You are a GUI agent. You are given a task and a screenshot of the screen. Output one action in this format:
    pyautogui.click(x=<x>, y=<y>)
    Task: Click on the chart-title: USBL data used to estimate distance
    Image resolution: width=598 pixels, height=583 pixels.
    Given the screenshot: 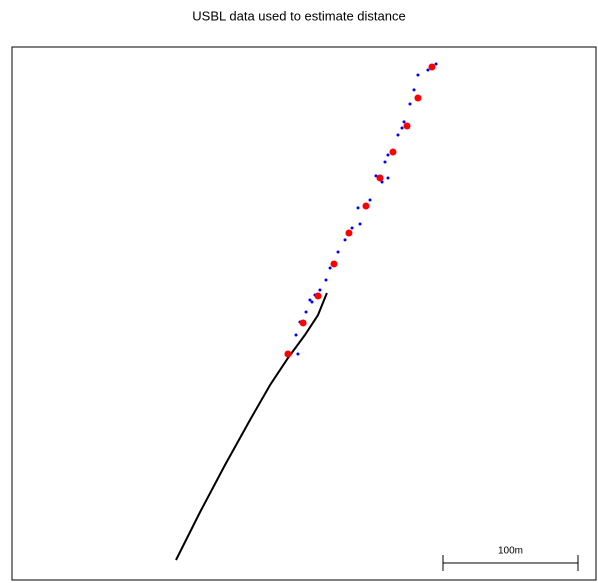 What is the action you would take?
    pyautogui.click(x=298, y=15)
    